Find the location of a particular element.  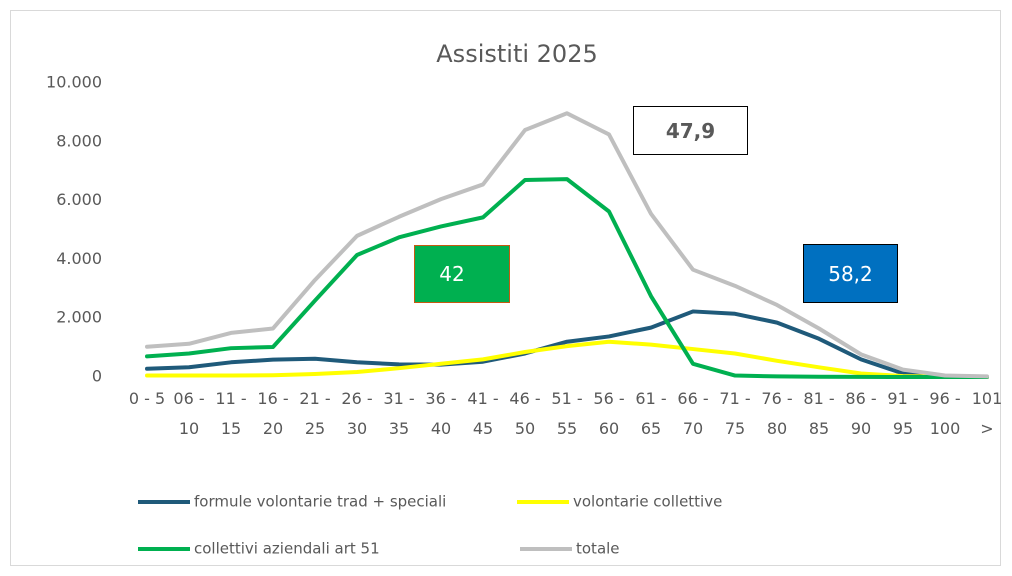

x-tick-label: 21 - 25 is located at coordinates (315, 413).